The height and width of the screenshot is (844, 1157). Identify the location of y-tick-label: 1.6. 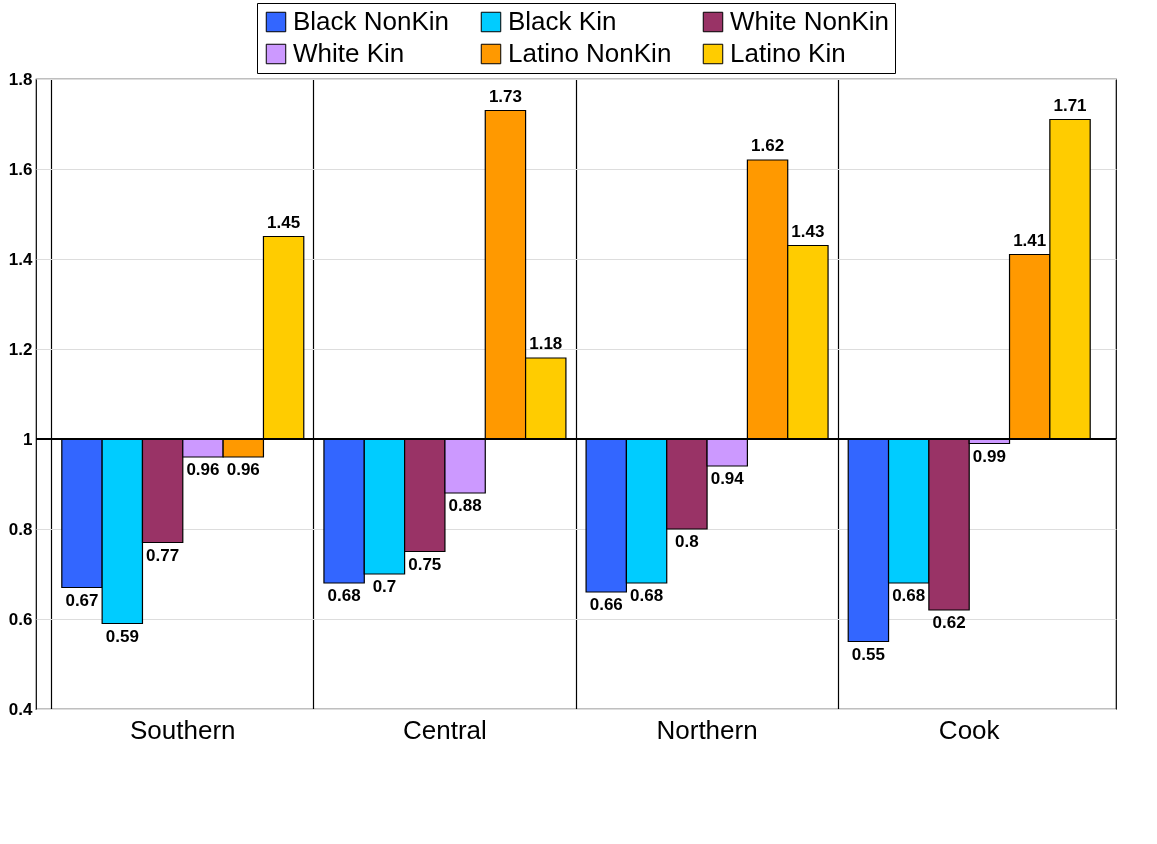
(20, 169).